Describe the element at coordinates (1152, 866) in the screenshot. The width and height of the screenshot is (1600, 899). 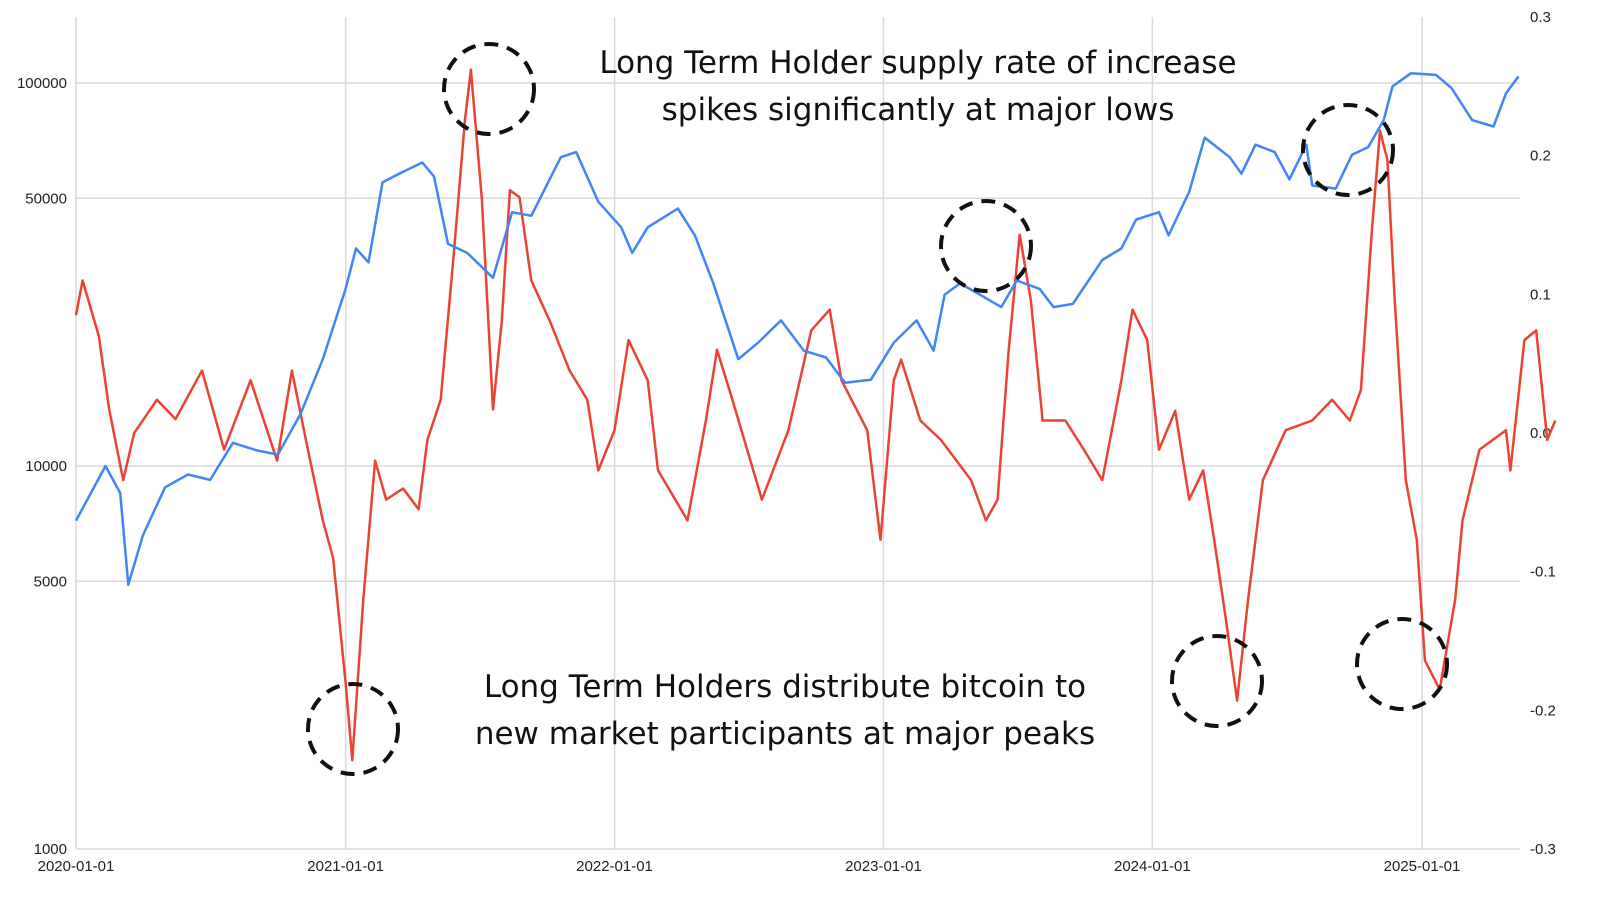
I see `x-tick-label: 2024-01-01` at that location.